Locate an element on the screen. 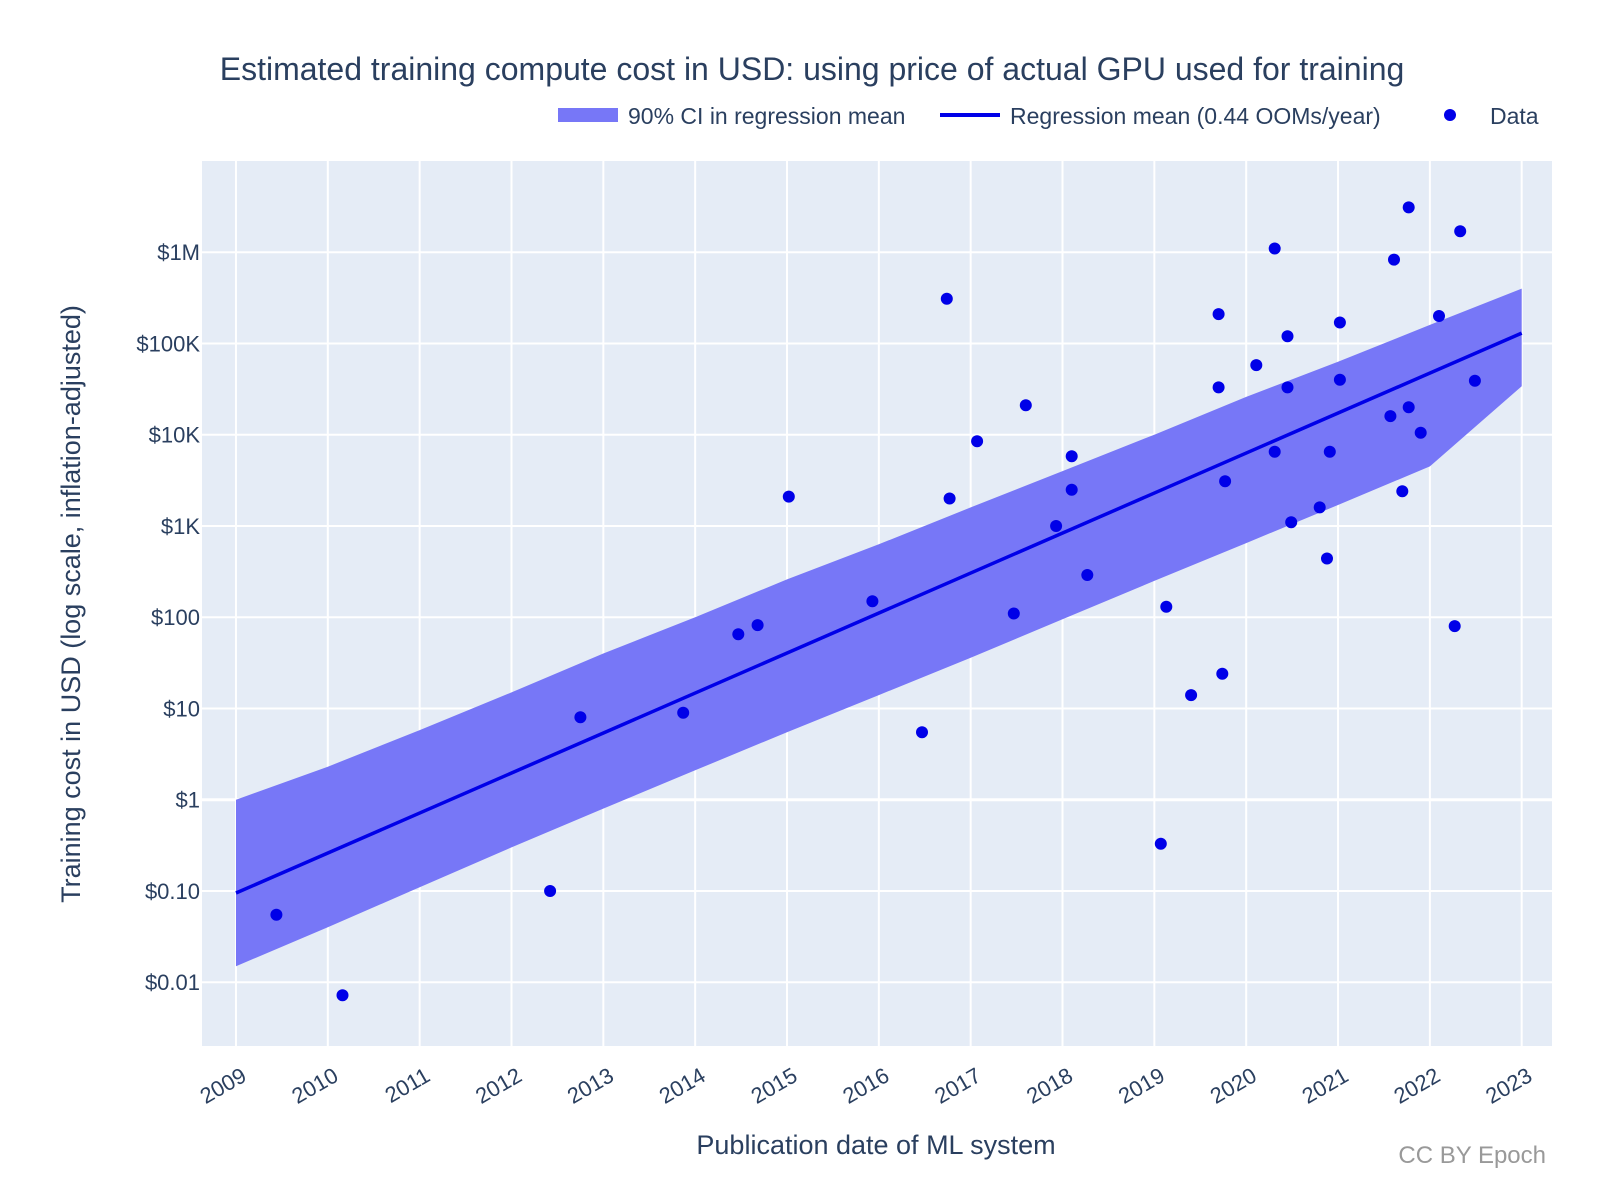 The width and height of the screenshot is (1600, 1200). x-tick-label-2022: 2022 is located at coordinates (1416, 1086).